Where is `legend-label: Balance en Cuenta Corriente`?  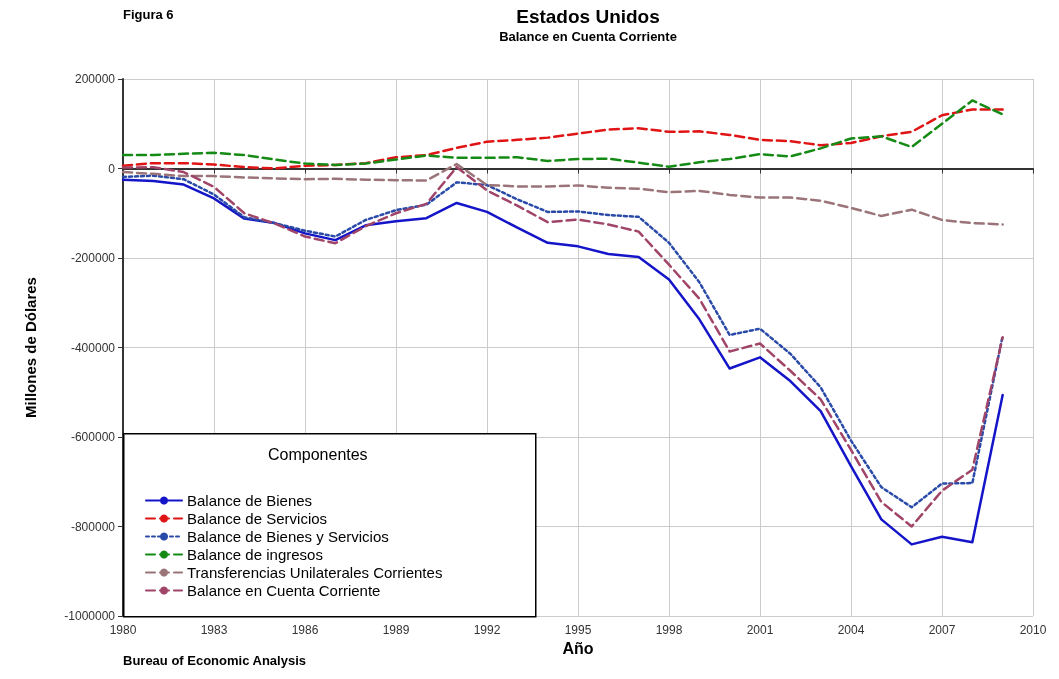 legend-label: Balance en Cuenta Corriente is located at coordinates (284, 590).